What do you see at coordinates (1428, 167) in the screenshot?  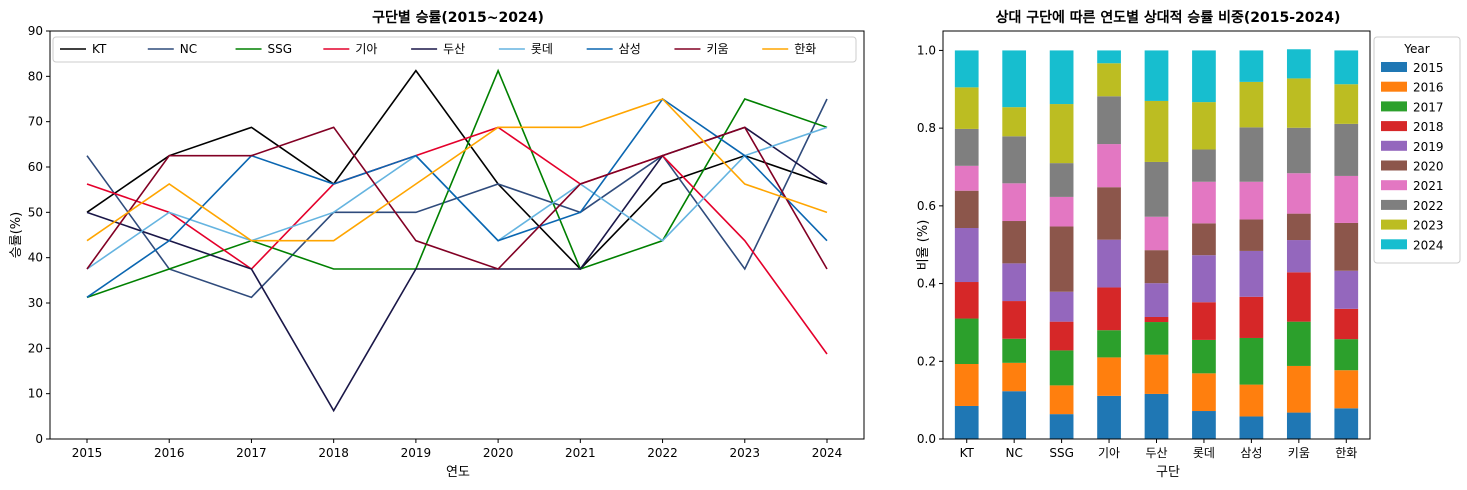 I see `legend-label: 2020` at bounding box center [1428, 167].